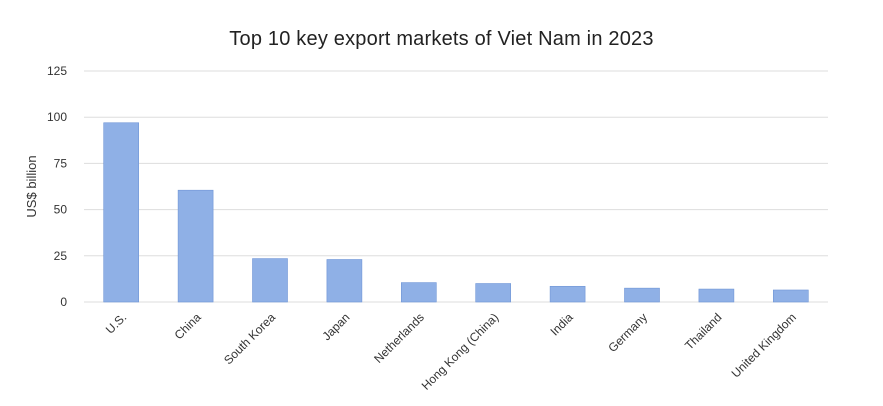 The width and height of the screenshot is (883, 406). What do you see at coordinates (31, 186) in the screenshot?
I see `y-axis-label: US$ billion` at bounding box center [31, 186].